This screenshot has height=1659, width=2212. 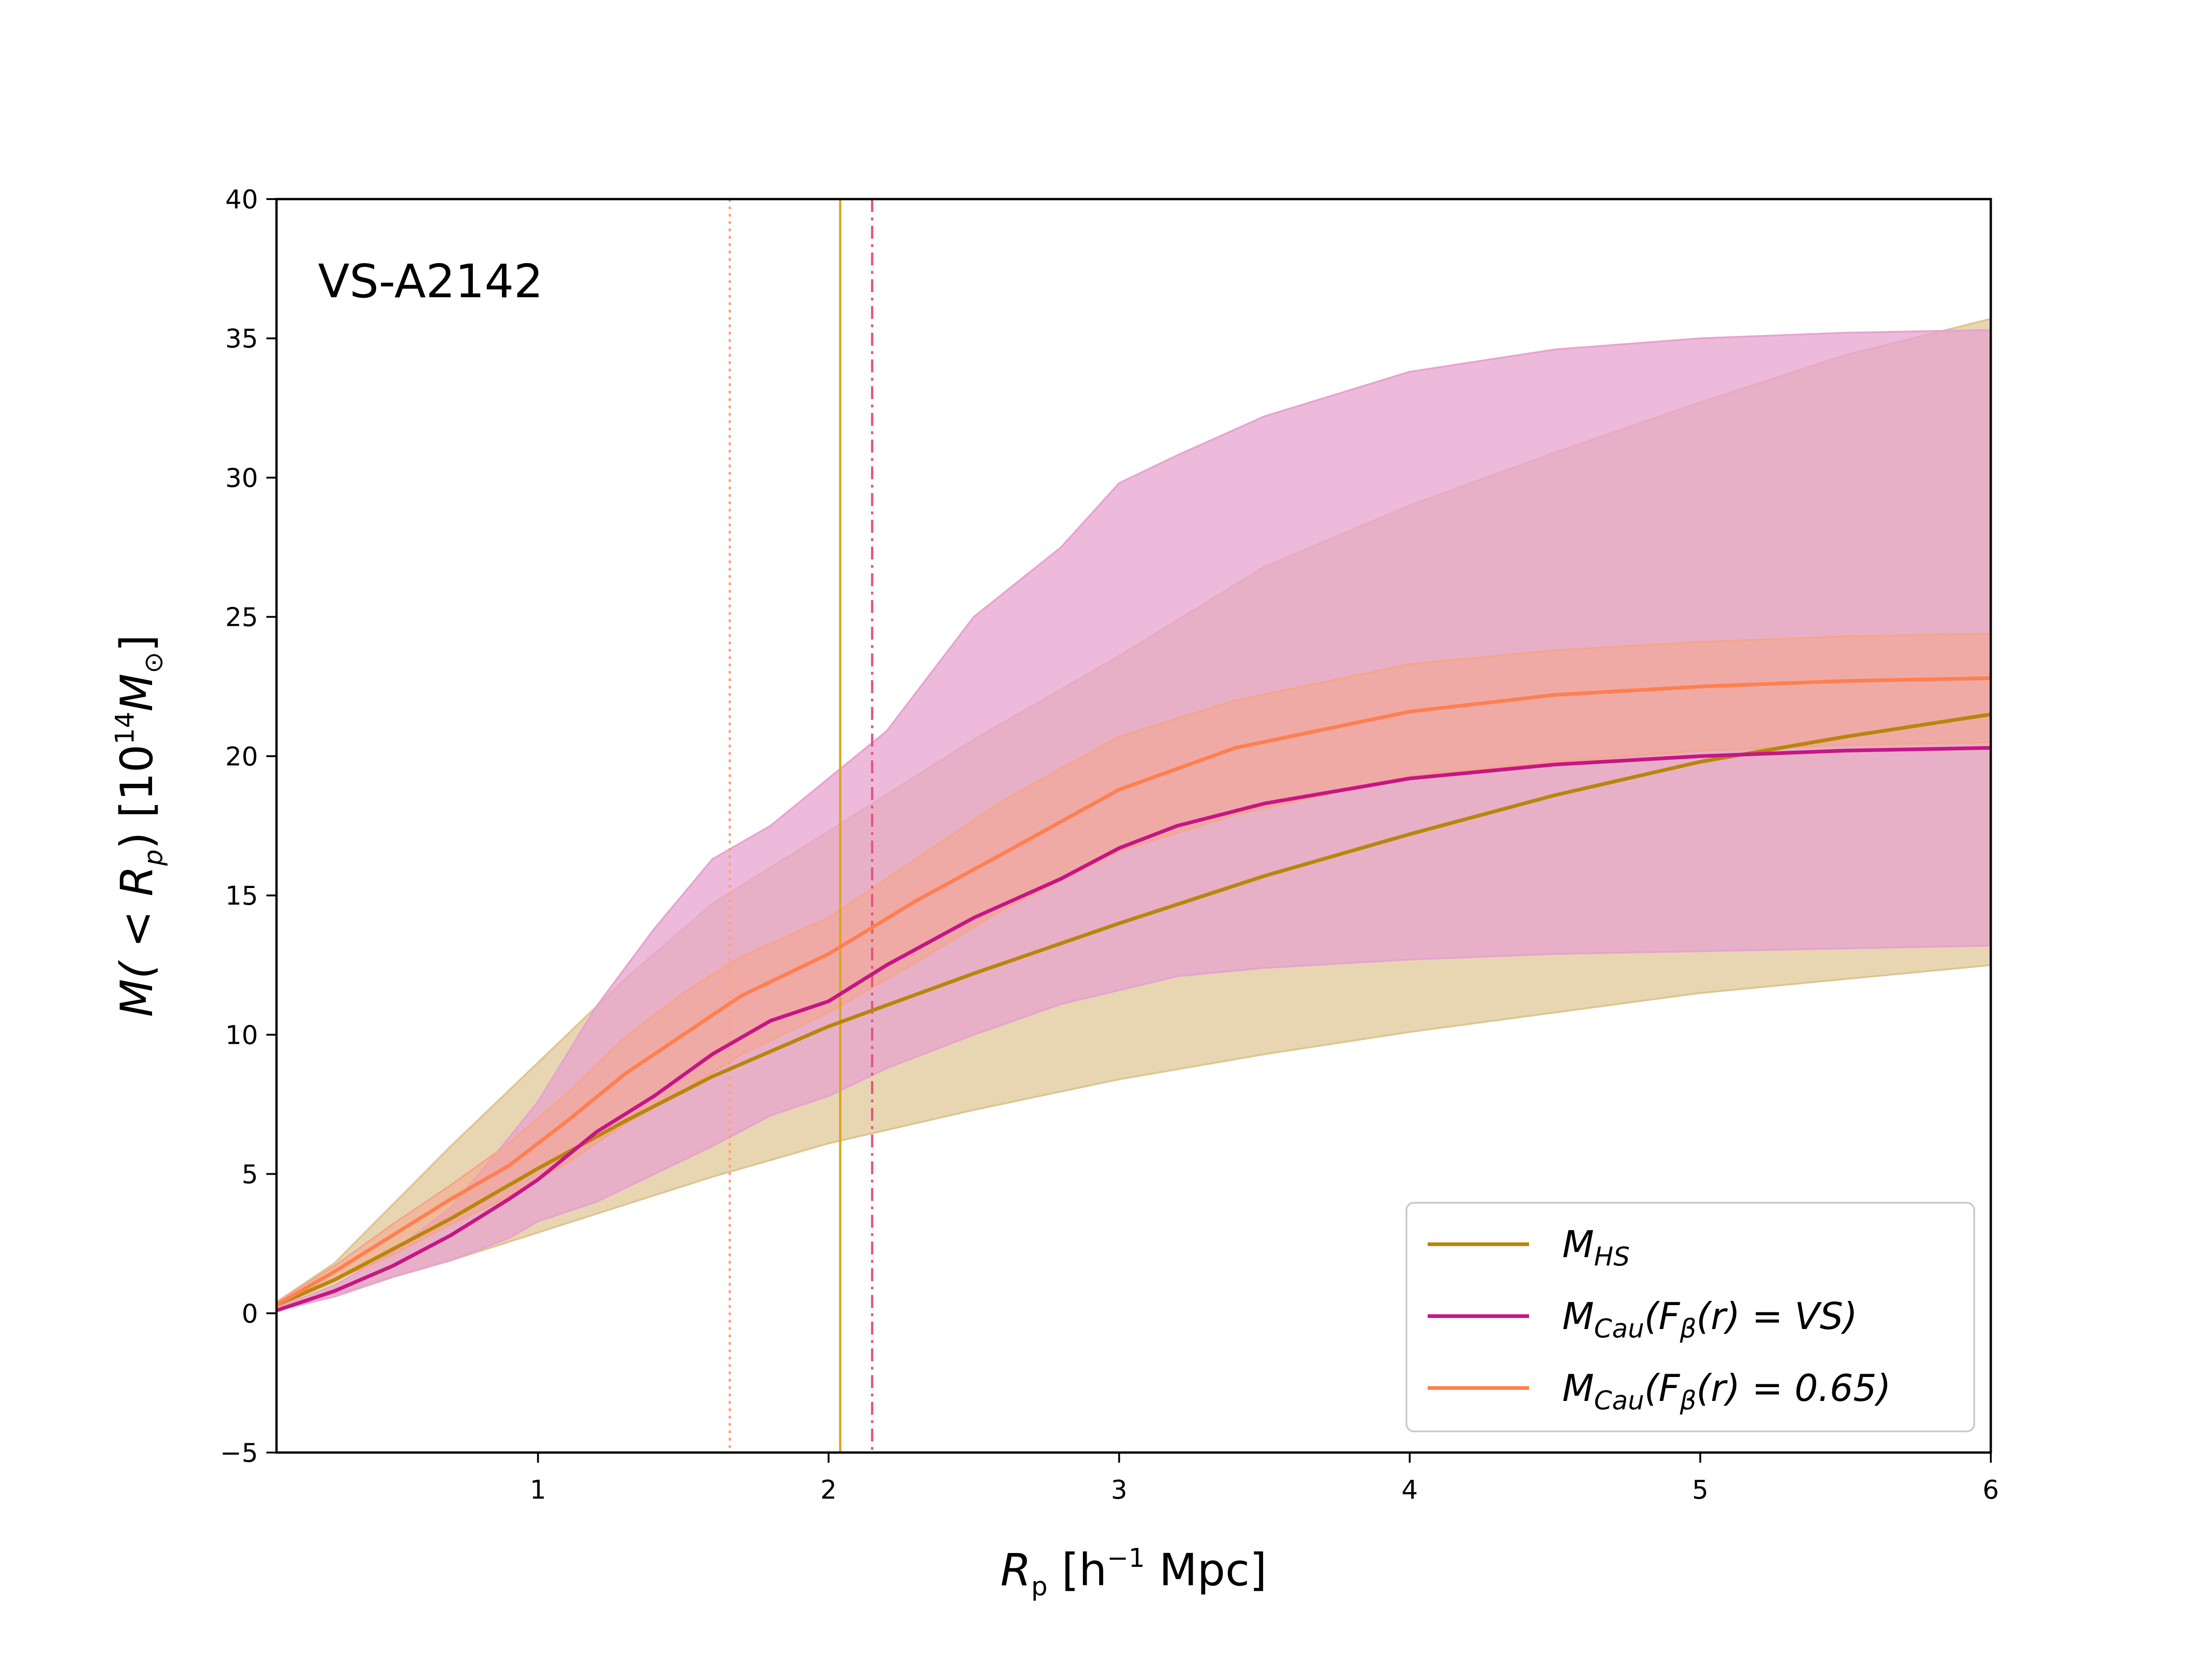 What do you see at coordinates (241, 757) in the screenshot?
I see `y-tick-label: 20` at bounding box center [241, 757].